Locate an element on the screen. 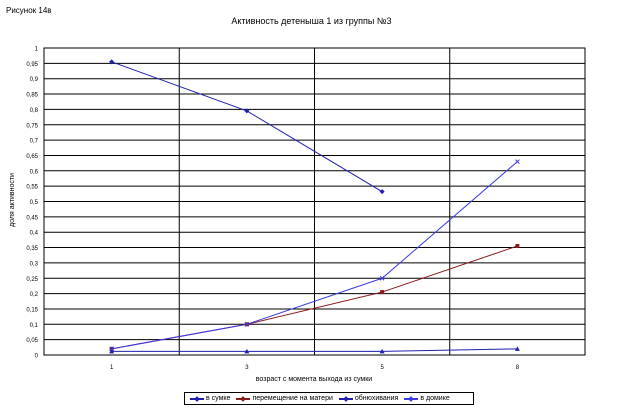  x-tick-labels: 1 3 5 8 is located at coordinates (315, 368).